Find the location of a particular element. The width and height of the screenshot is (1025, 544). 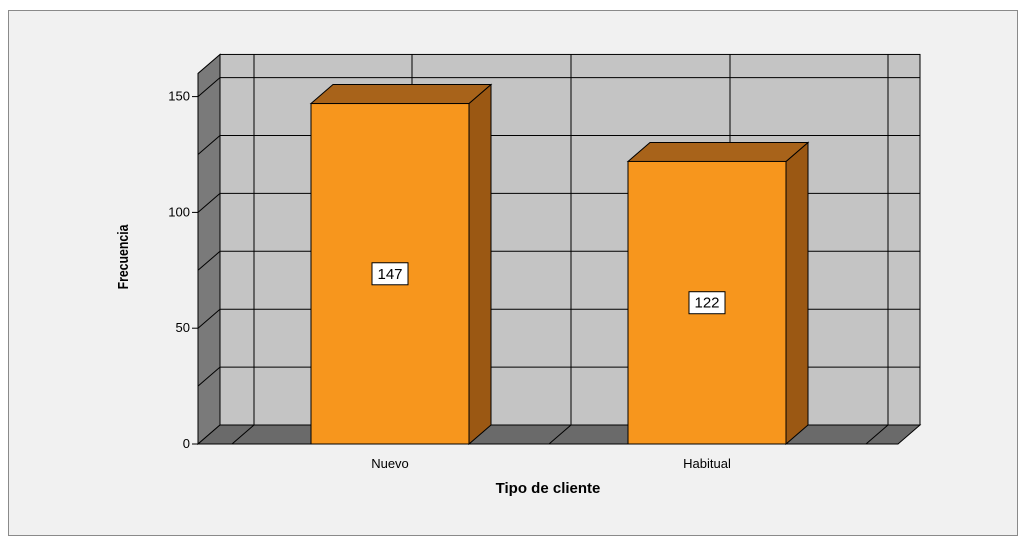

y-tick-label: 0 is located at coordinates (186, 443).